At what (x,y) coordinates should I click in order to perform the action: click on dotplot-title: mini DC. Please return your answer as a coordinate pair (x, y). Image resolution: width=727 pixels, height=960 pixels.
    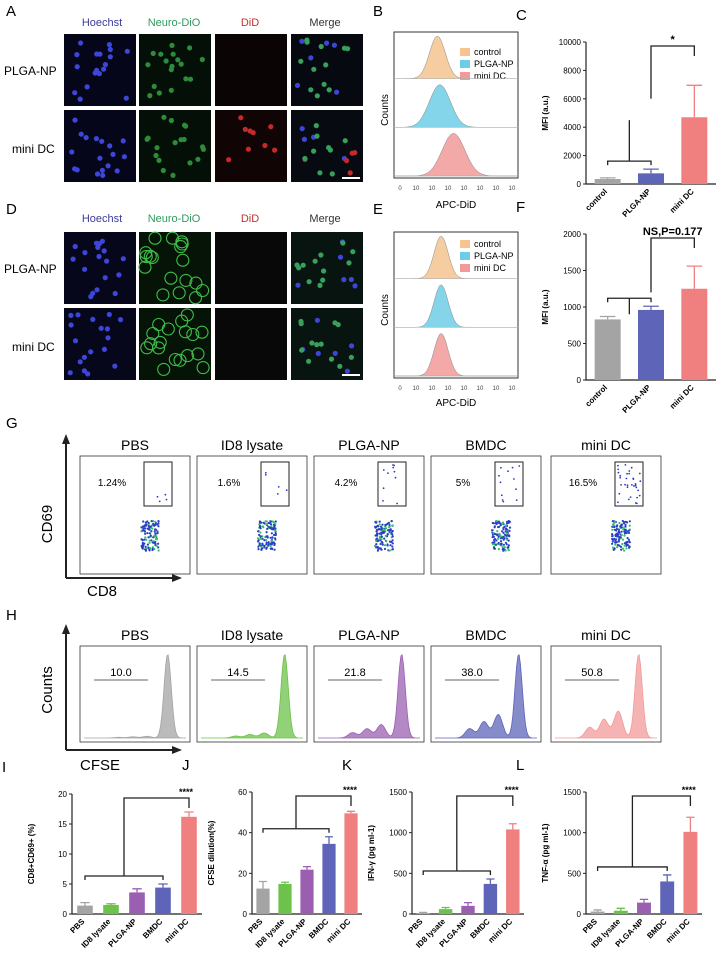
    Looking at the image, I should click on (606, 445).